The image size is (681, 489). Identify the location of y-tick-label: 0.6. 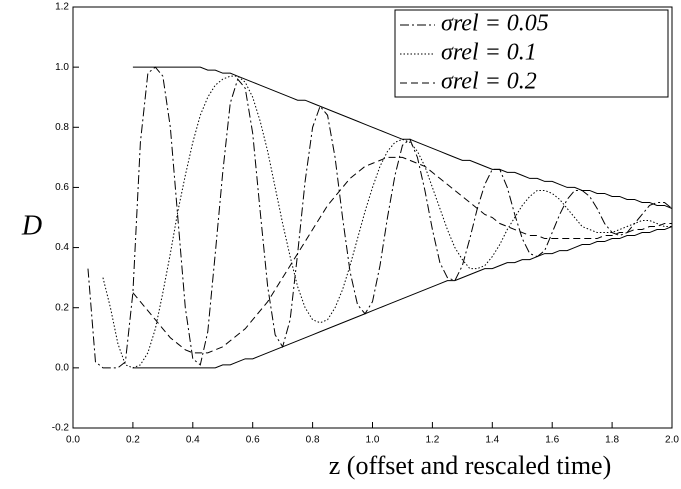
(62, 187).